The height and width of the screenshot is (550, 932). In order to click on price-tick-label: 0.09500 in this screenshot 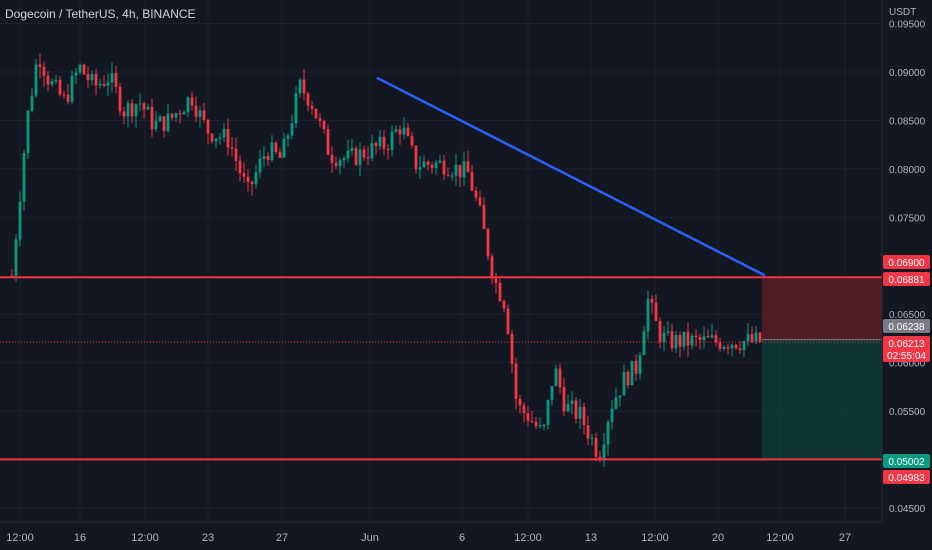, I will do `click(907, 25)`.